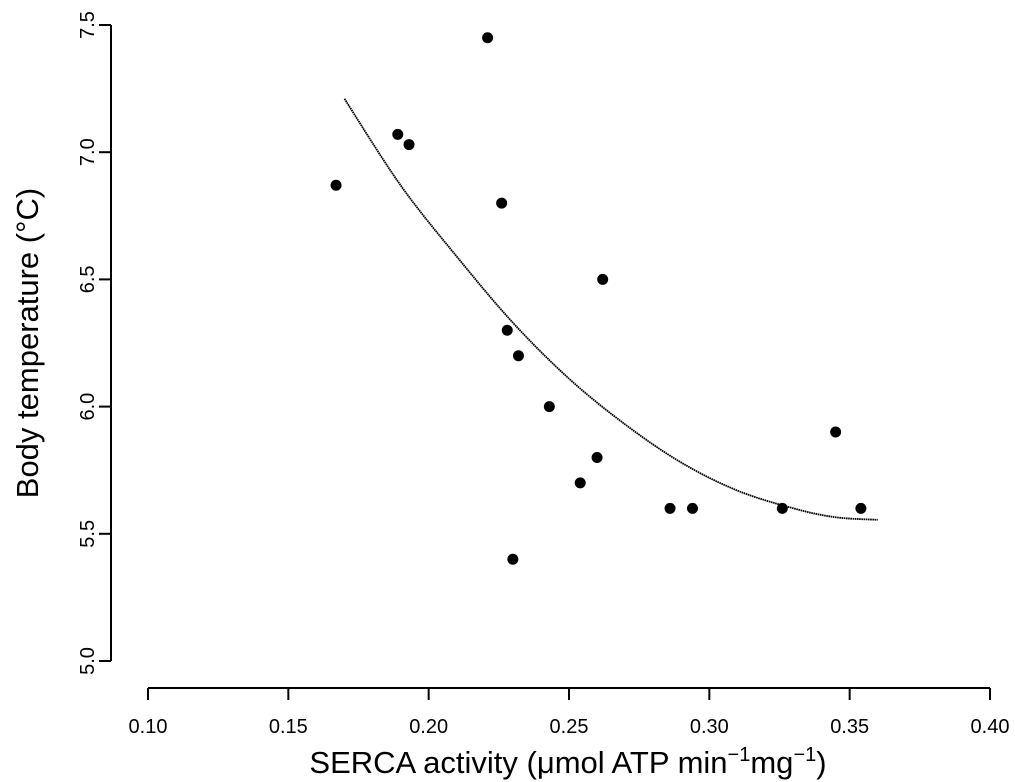 The image size is (1015, 782). Describe the element at coordinates (546, 762) in the screenshot. I see `x-axis-title-part: μ` at that location.